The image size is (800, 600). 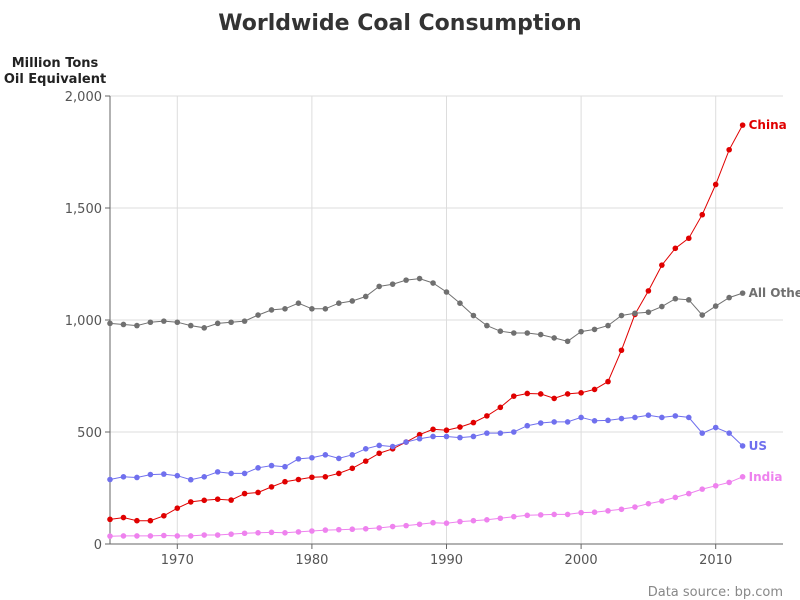 What do you see at coordinates (774, 293) in the screenshot?
I see `series-label-all-others: All Others` at bounding box center [774, 293].